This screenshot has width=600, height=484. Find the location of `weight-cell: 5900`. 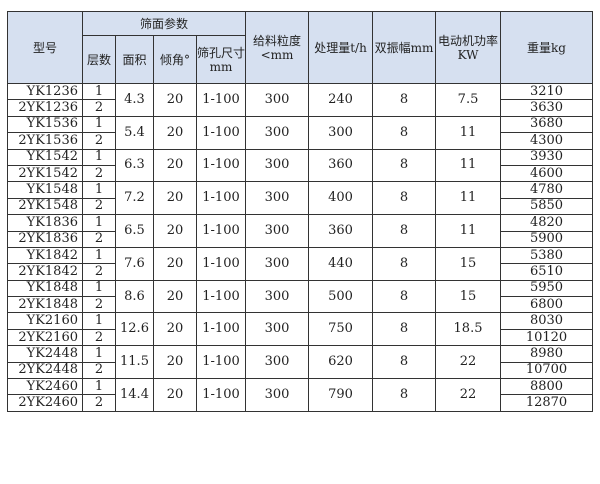

weight-cell: 5900 is located at coordinates (547, 239).